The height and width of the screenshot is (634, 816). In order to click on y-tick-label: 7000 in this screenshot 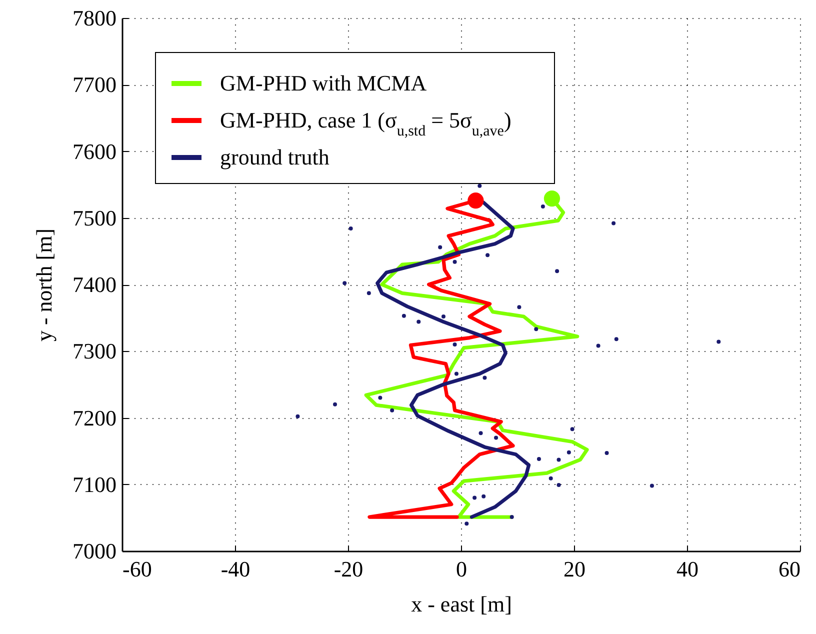, I will do `click(94, 551)`.